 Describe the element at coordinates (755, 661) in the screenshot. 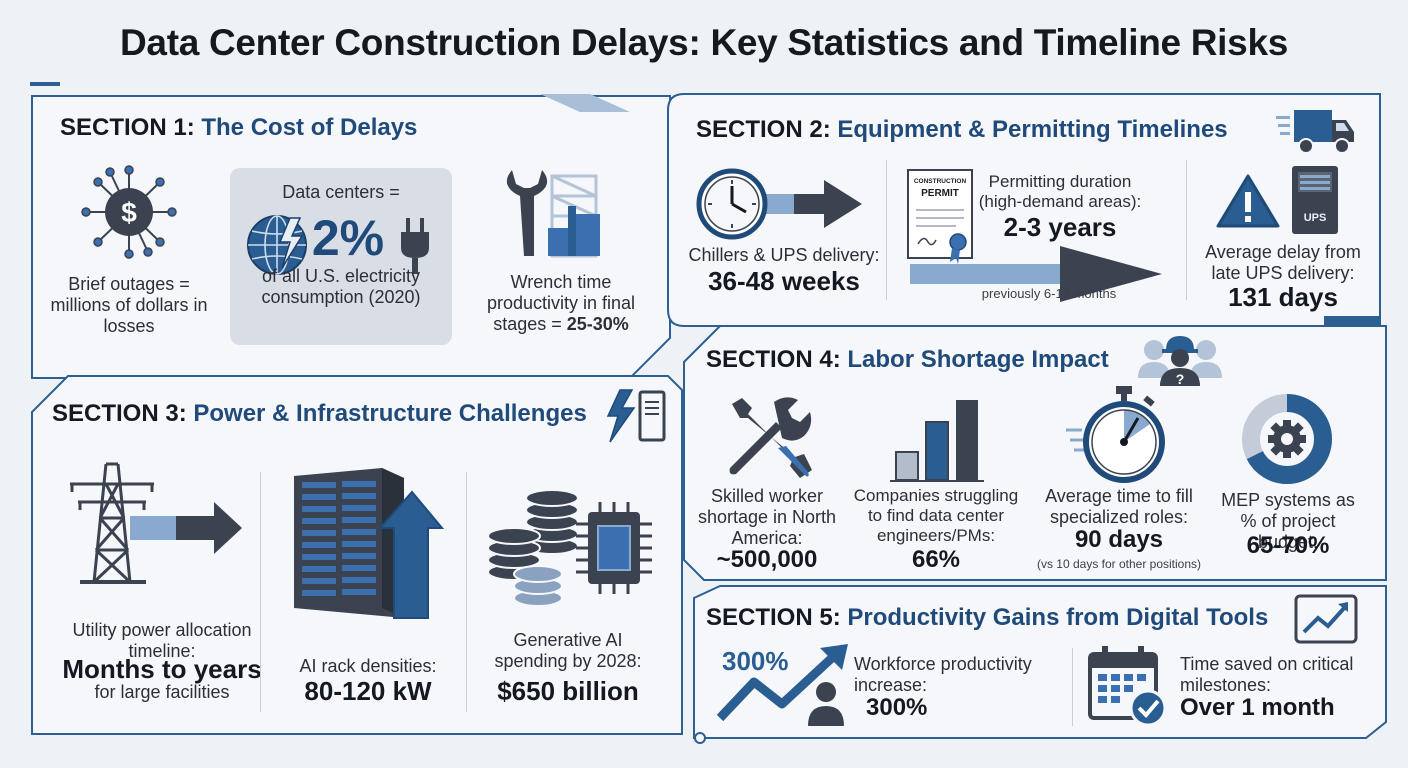

I see `chart-value: 300%` at that location.